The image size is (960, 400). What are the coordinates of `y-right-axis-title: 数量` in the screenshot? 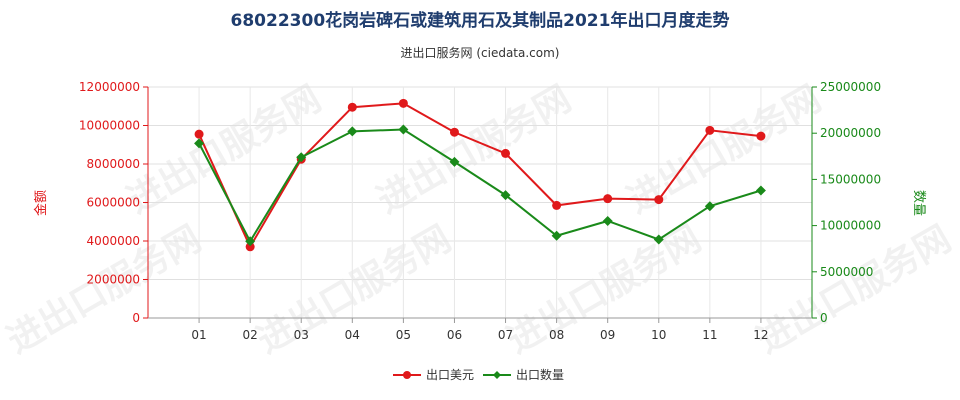 It's located at (918, 203).